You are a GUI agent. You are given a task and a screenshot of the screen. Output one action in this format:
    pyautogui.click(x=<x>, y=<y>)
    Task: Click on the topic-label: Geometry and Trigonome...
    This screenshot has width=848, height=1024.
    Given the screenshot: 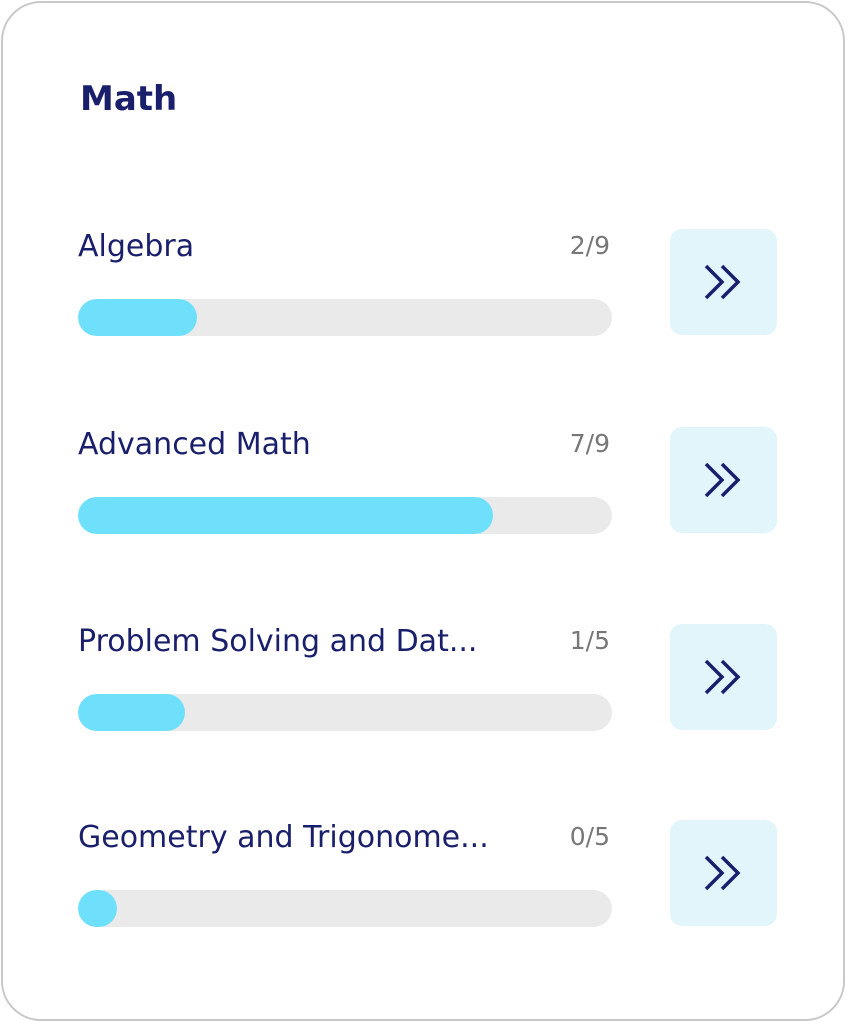 What is the action you would take?
    pyautogui.click(x=283, y=837)
    